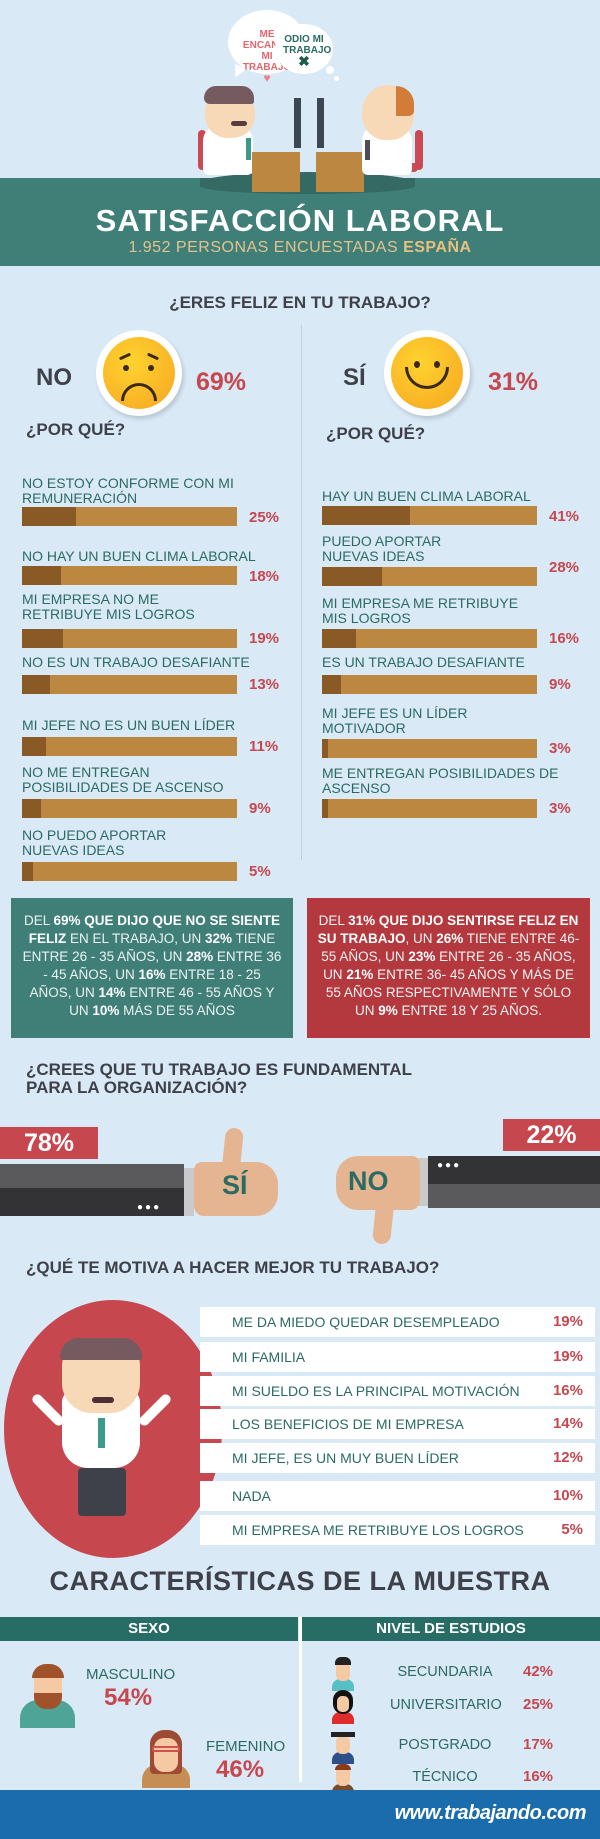 This screenshot has height=1839, width=600. Describe the element at coordinates (340, 185) in the screenshot. I see `desk-right-base` at that location.